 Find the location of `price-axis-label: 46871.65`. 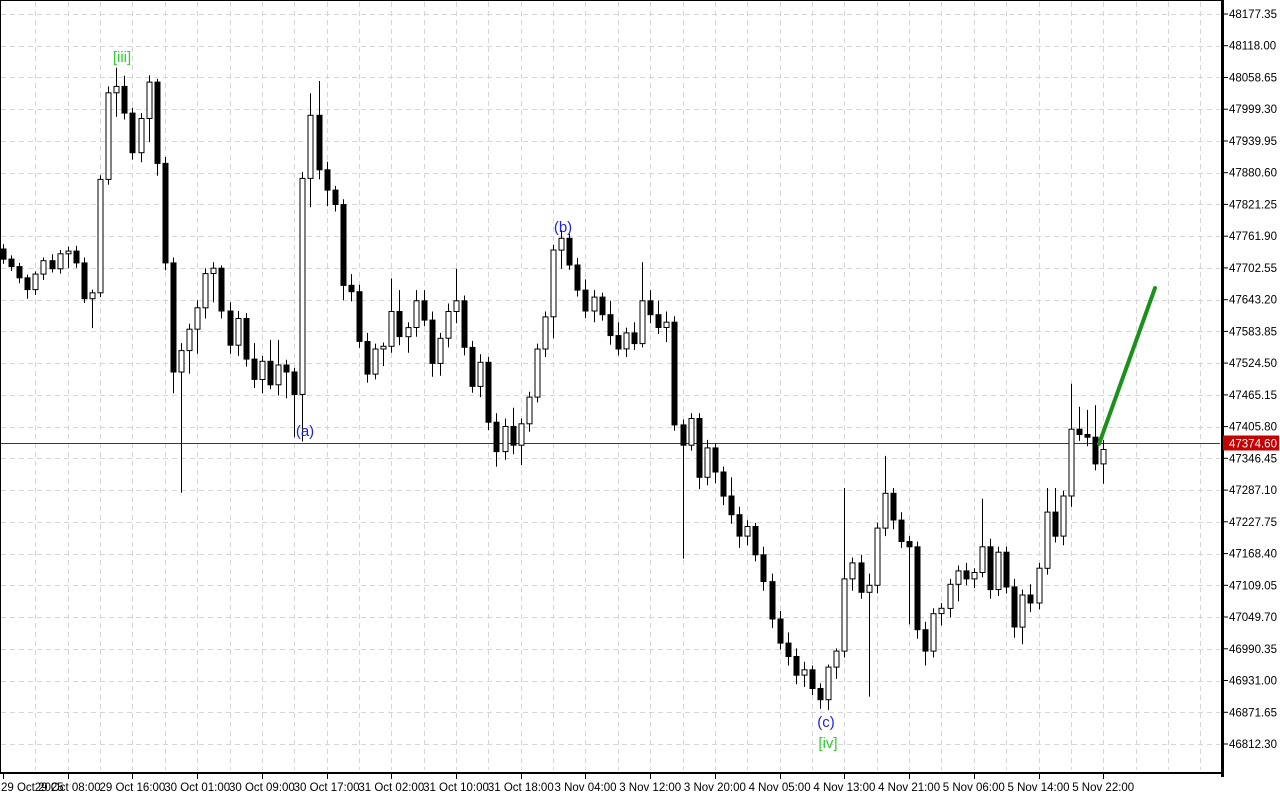

price-axis-label: 46871.65 is located at coordinates (1253, 713).